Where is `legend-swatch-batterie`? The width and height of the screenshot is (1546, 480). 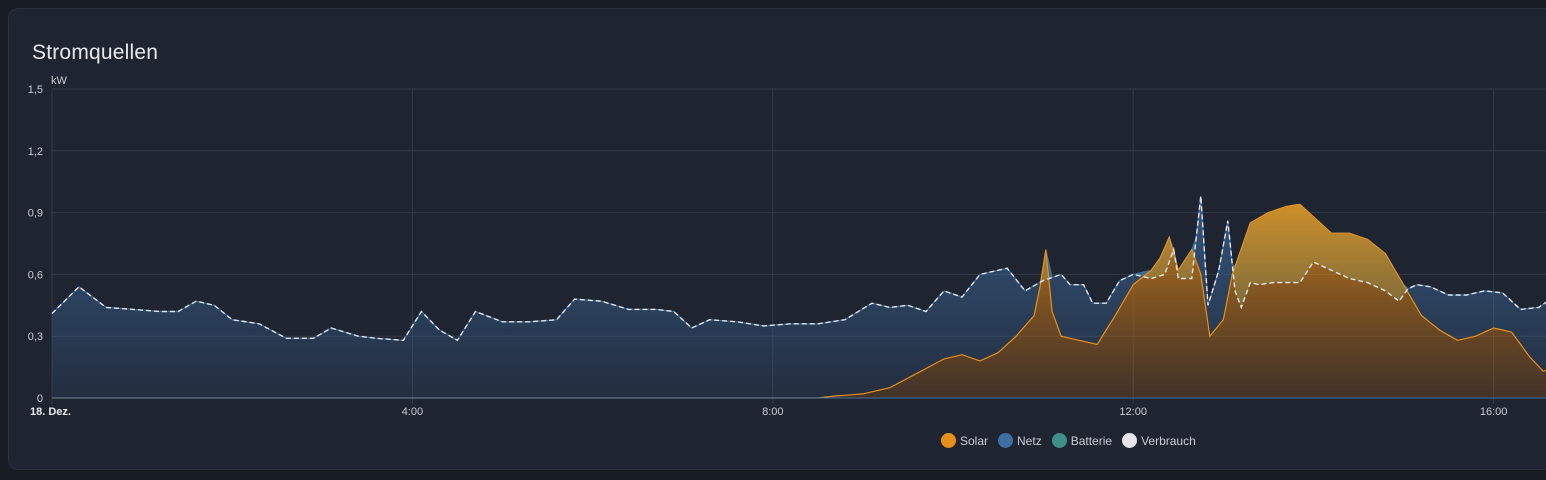
legend-swatch-batterie is located at coordinates (1059, 440).